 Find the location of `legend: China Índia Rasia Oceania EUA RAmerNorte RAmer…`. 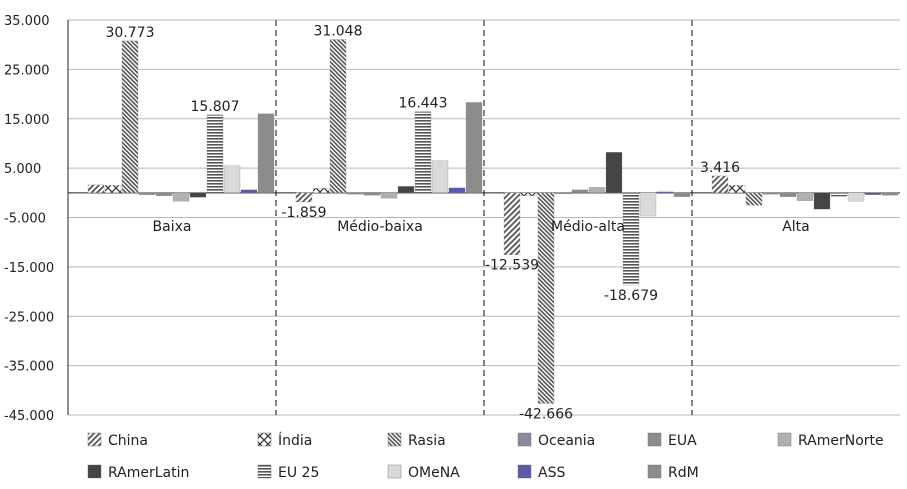

legend: China Índia Rasia Oceania EUA RAmerNorte RAmer… is located at coordinates (485, 456).